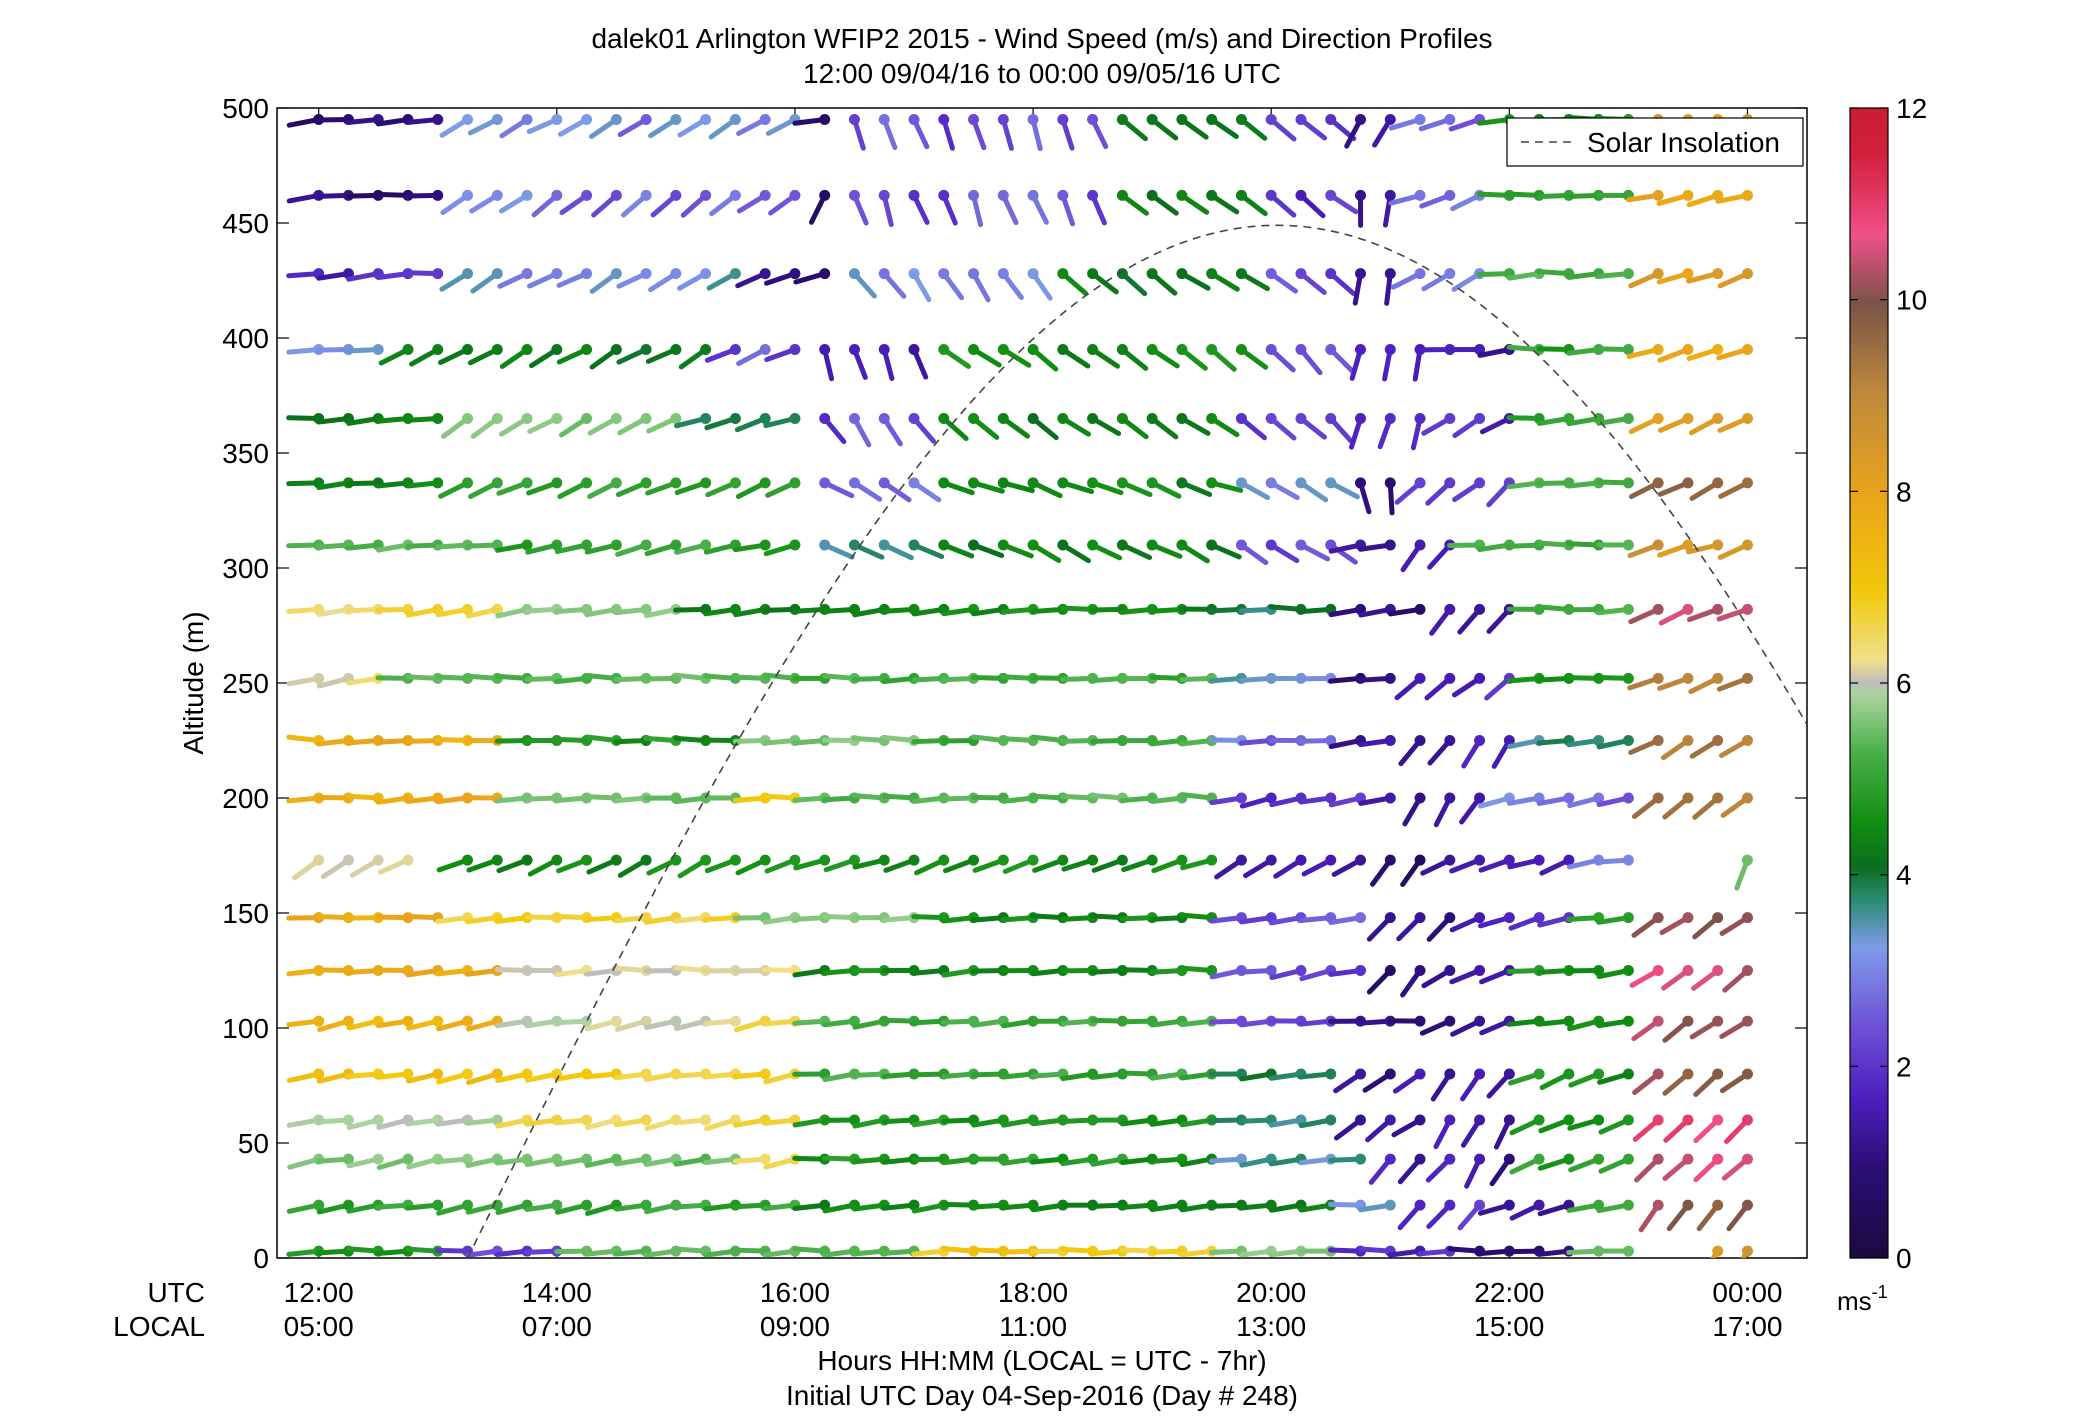 Image resolution: width=2098 pixels, height=1425 pixels. What do you see at coordinates (319, 1326) in the screenshot?
I see `x-tick-label-local: 05:00` at bounding box center [319, 1326].